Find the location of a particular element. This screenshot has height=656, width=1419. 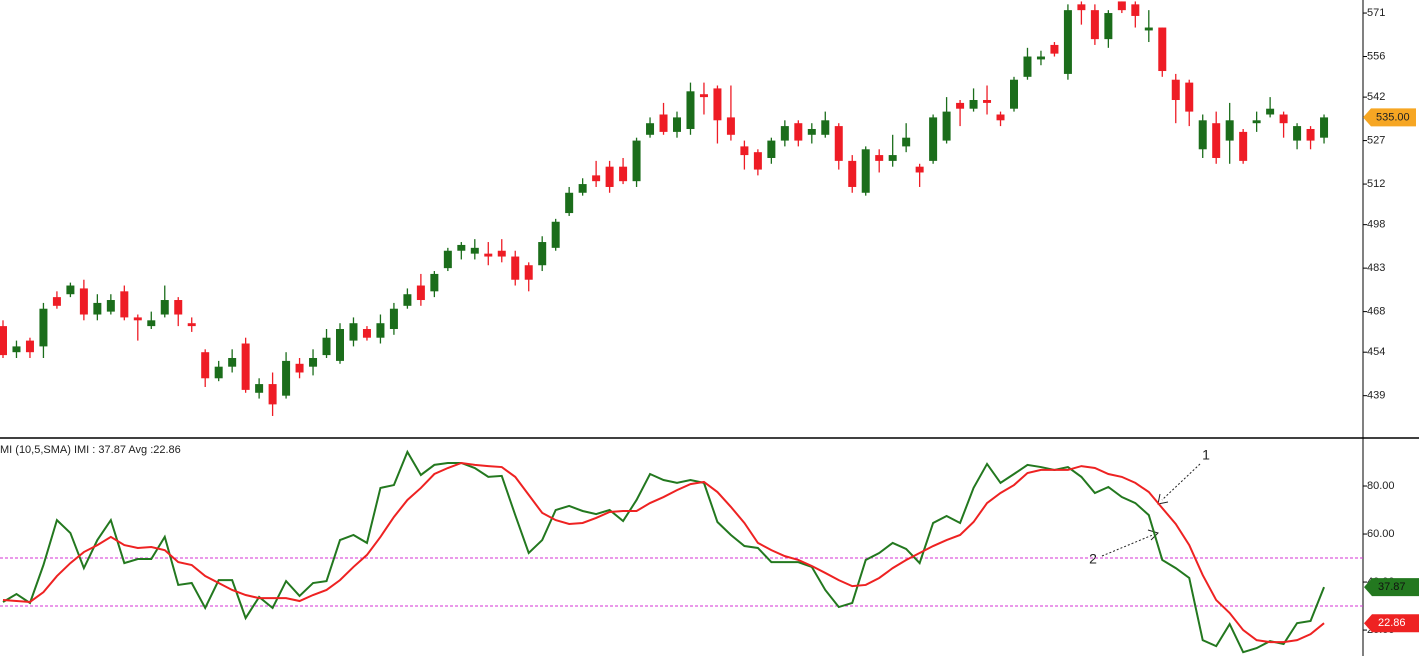

y-tick-label: 512 is located at coordinates (1376, 184).